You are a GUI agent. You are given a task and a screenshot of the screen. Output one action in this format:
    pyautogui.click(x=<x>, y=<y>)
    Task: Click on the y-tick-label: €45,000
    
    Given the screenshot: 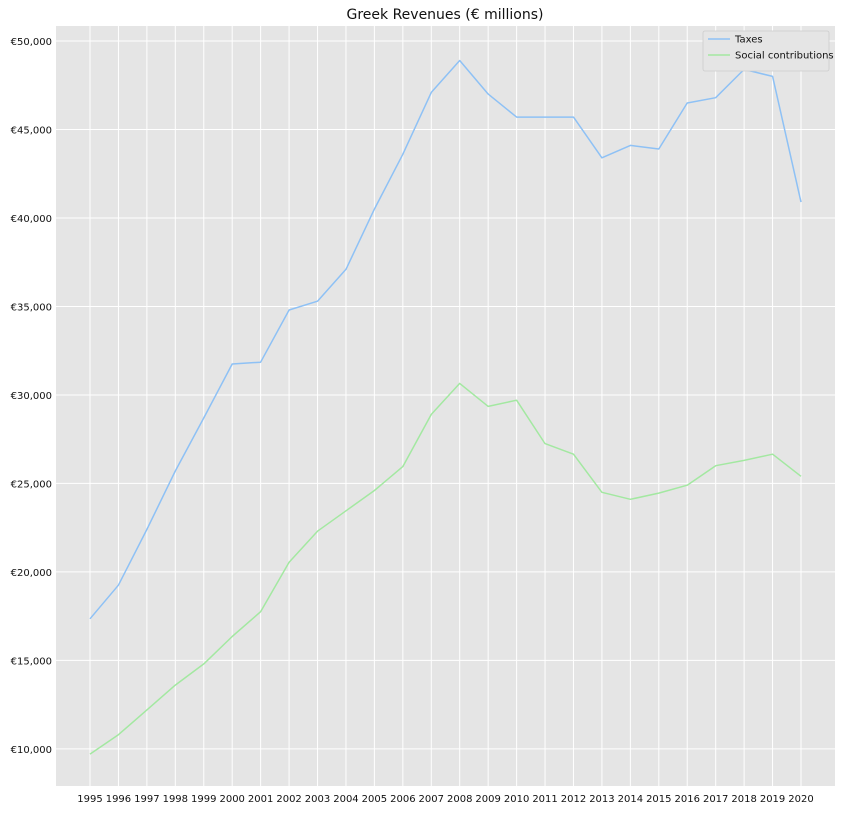 What is the action you would take?
    pyautogui.click(x=31, y=131)
    